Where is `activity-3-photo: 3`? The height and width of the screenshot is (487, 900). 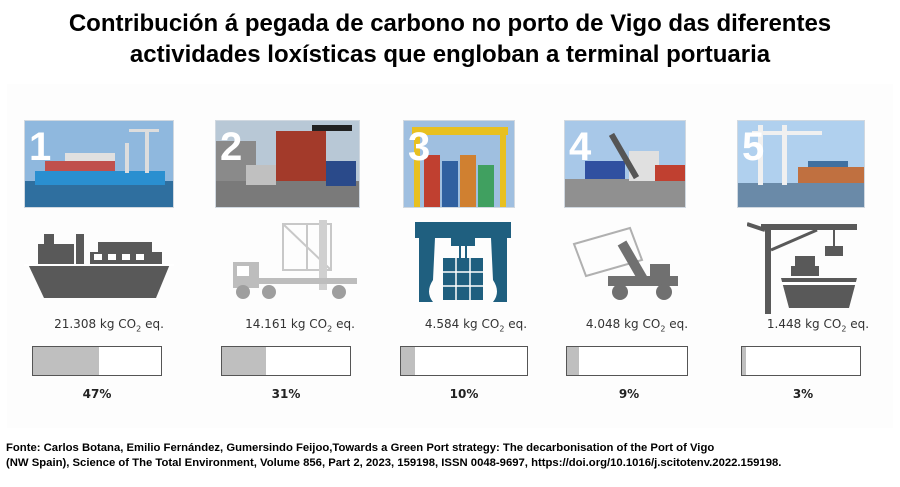
activity-3-photo: 3 is located at coordinates (459, 164).